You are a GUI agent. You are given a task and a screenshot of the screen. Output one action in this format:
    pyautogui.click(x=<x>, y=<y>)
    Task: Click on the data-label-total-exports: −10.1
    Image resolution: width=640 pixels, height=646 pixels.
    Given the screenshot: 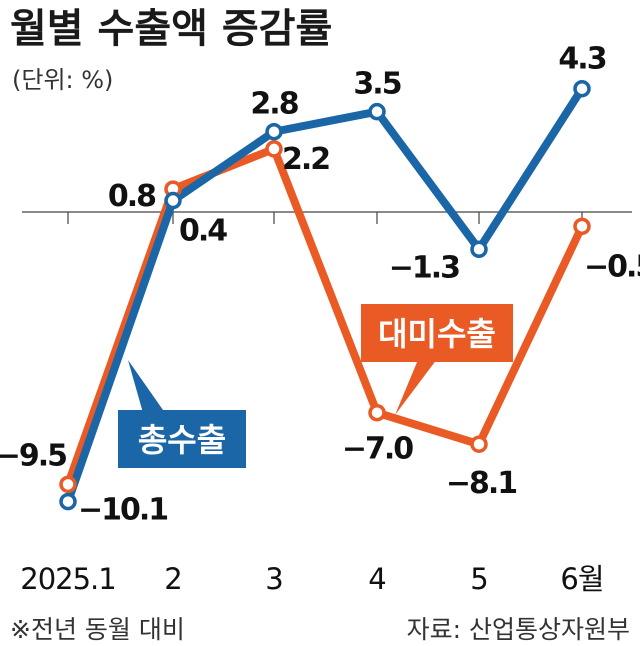 What is the action you would take?
    pyautogui.click(x=122, y=510)
    